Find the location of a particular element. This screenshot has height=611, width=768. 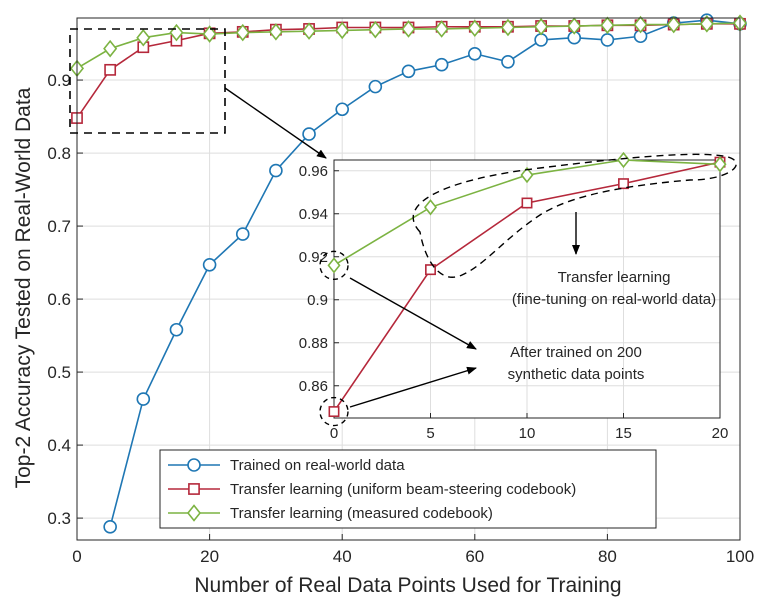

series-measured-codebook is located at coordinates (408, 46).